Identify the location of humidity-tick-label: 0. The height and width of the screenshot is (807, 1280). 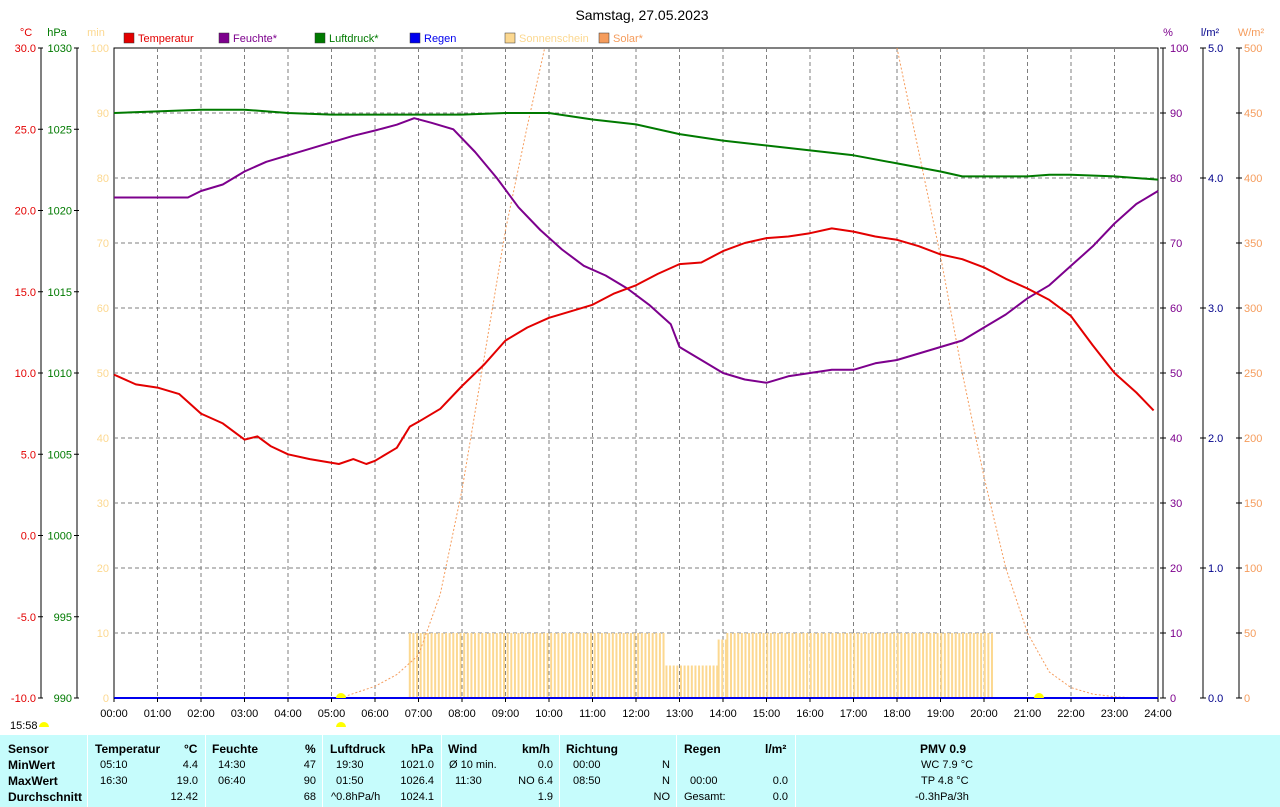
(1173, 699).